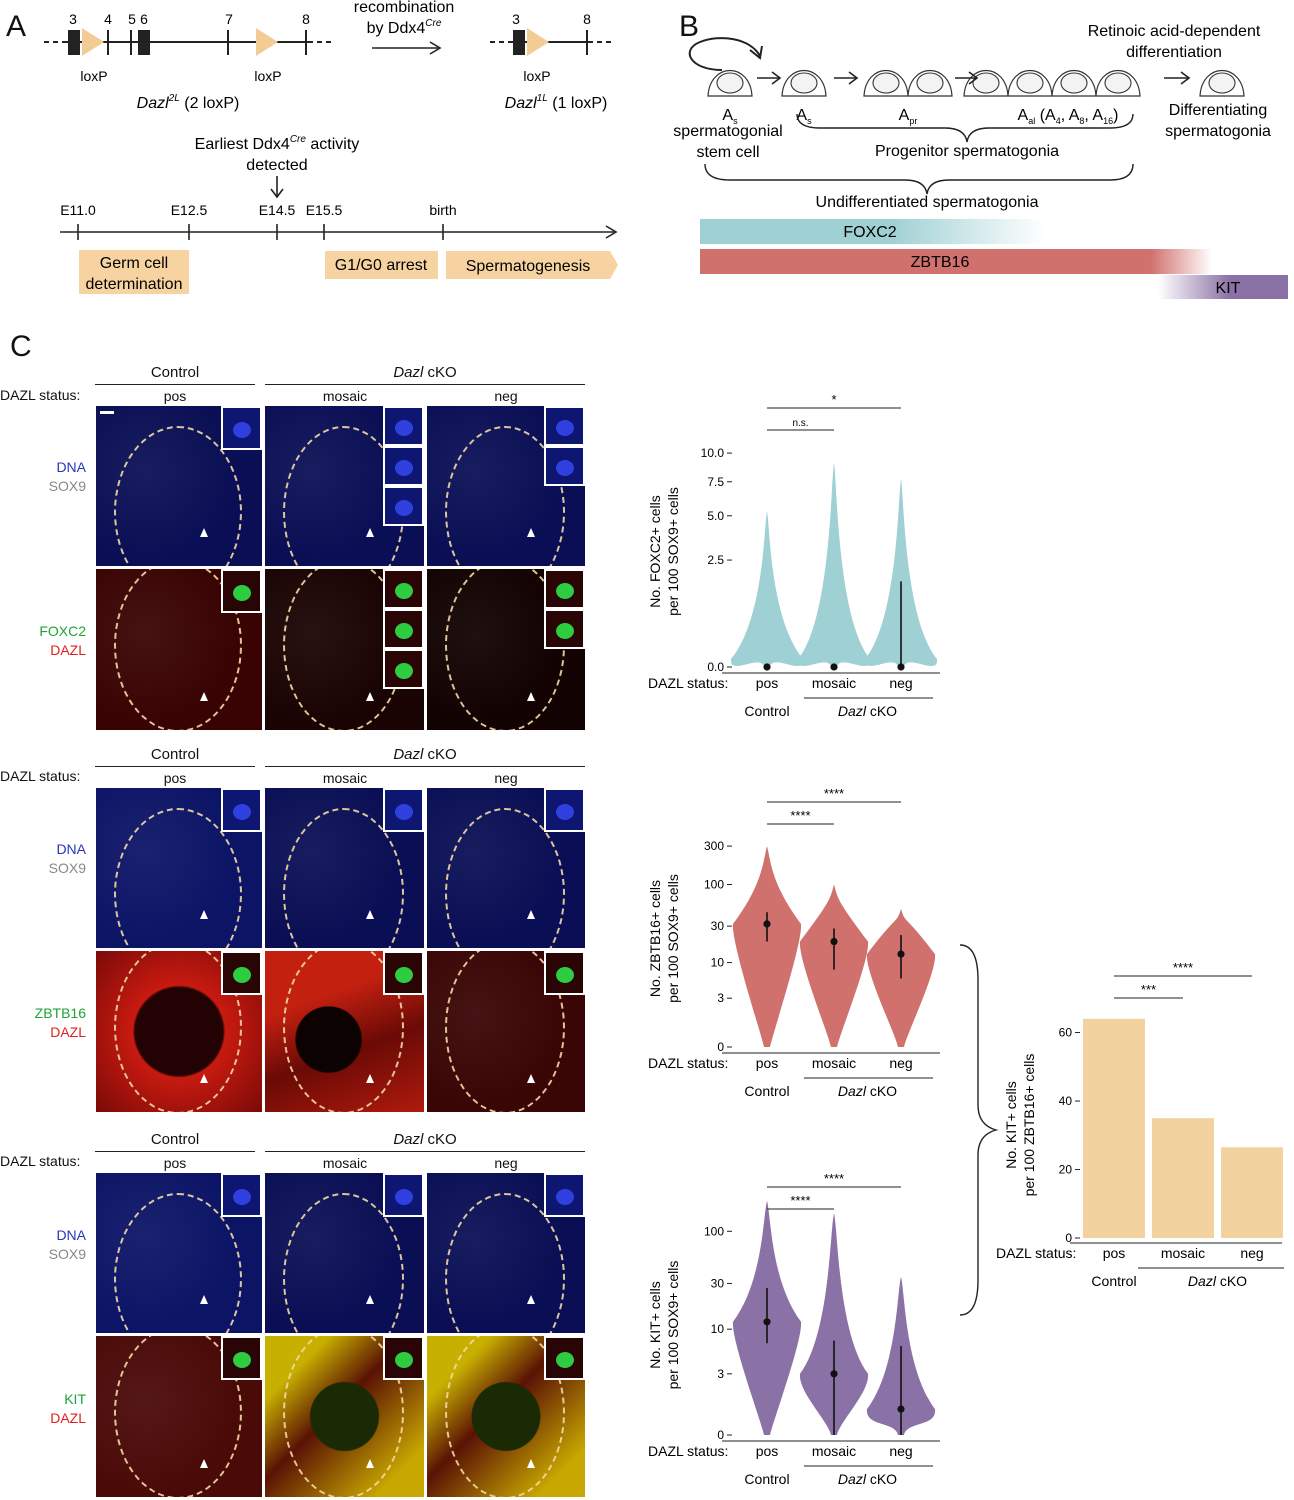 The width and height of the screenshot is (1294, 1500). Describe the element at coordinates (538, 42) in the screenshot. I see `loxp-triangle` at that location.